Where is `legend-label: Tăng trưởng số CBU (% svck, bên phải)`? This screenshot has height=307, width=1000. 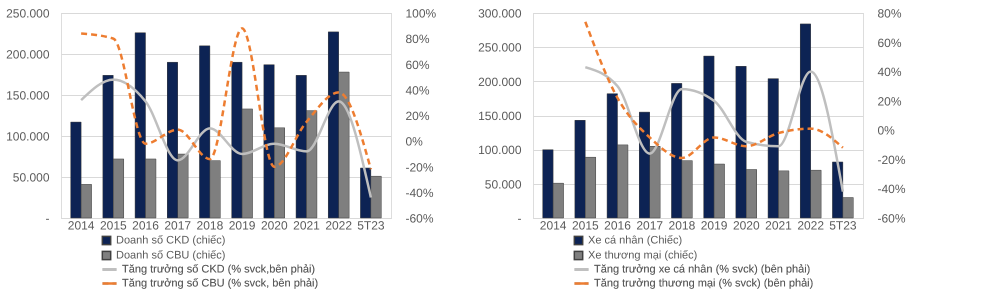 legend-label: Tăng trưởng số CBU (% svck, bên phải) is located at coordinates (220, 284).